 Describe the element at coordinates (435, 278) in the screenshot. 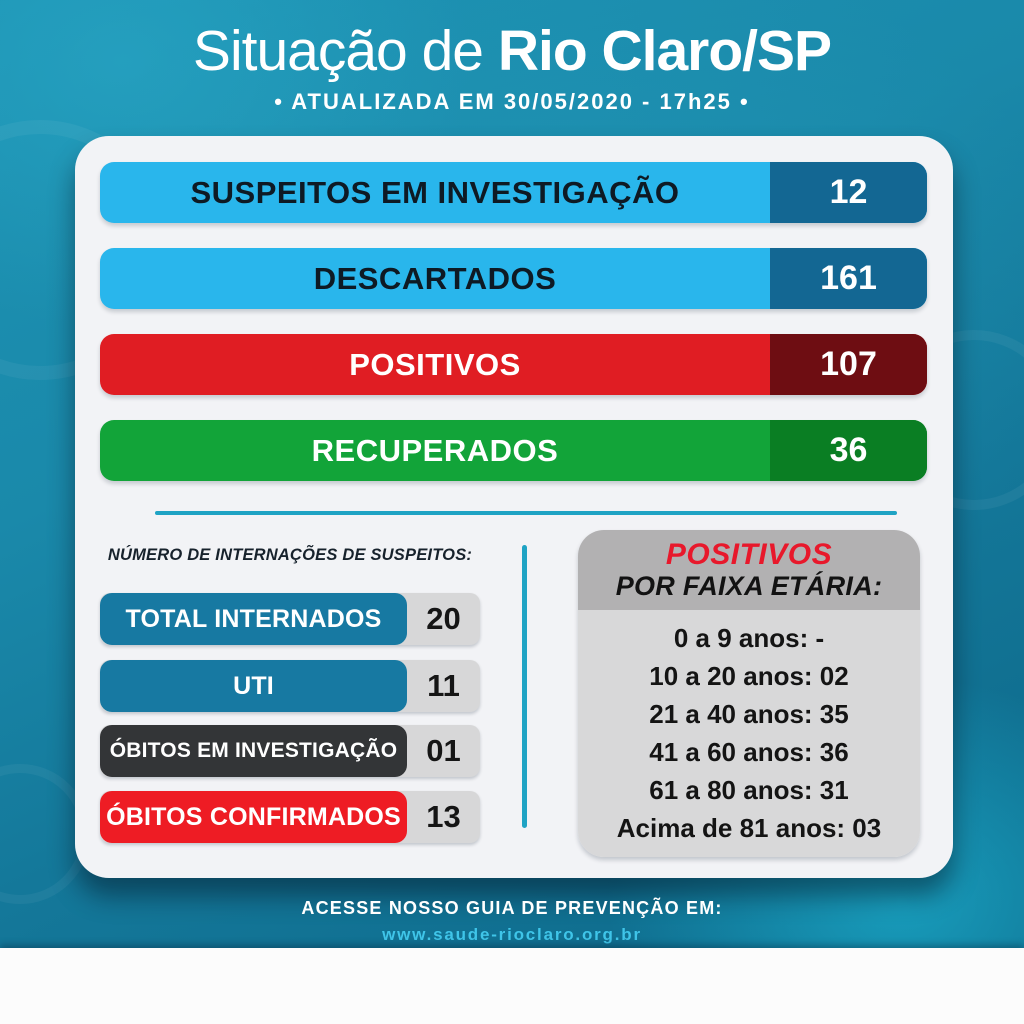

I see `discarded-label: DESCARTADOS` at that location.